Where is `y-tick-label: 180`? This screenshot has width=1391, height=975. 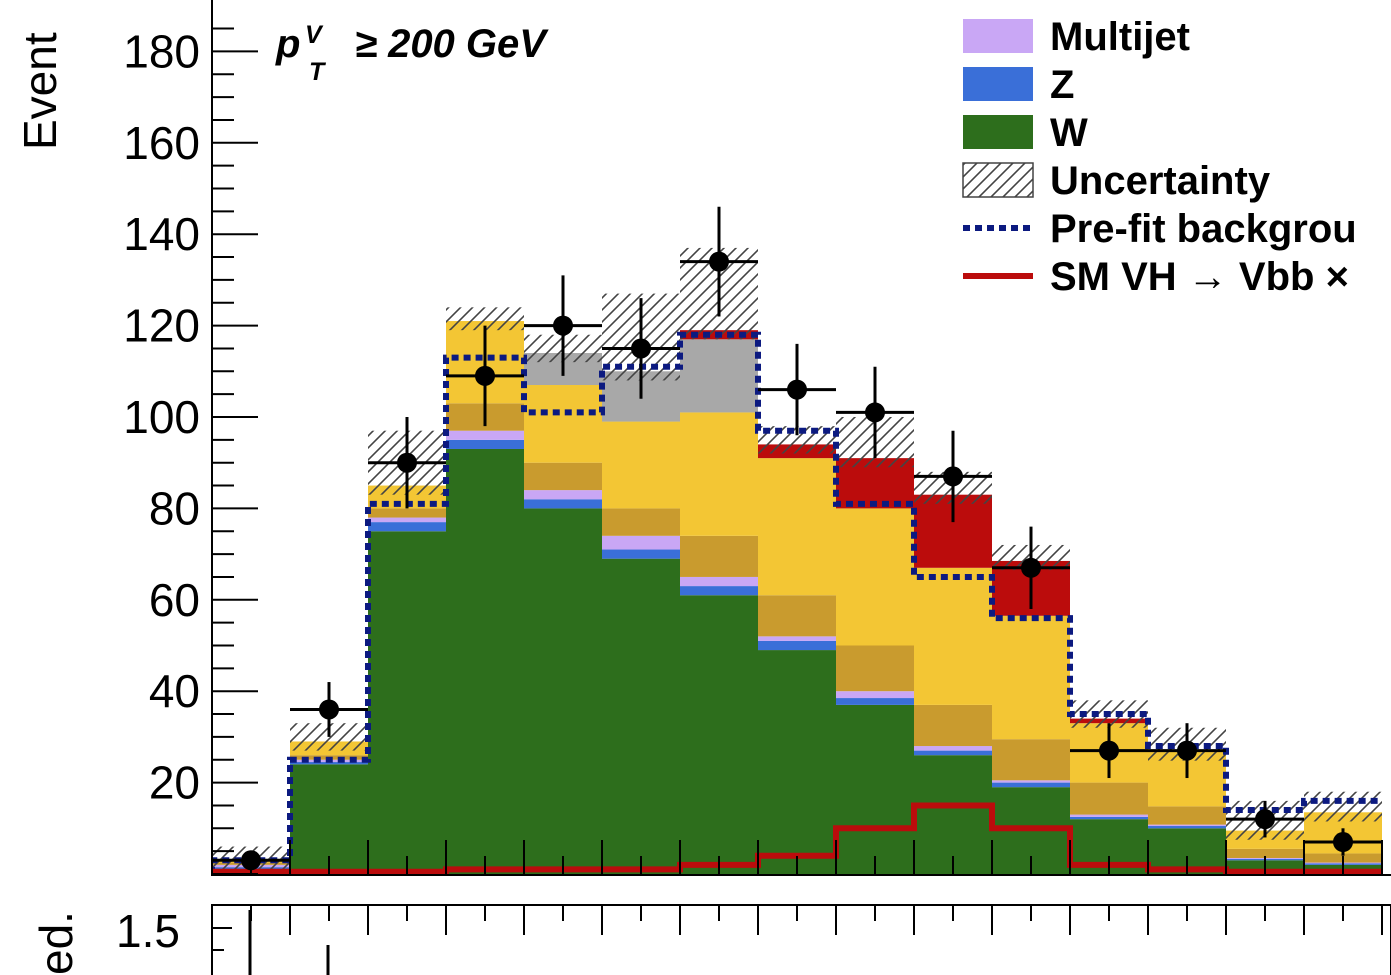 y-tick-label: 180 is located at coordinates (161, 51).